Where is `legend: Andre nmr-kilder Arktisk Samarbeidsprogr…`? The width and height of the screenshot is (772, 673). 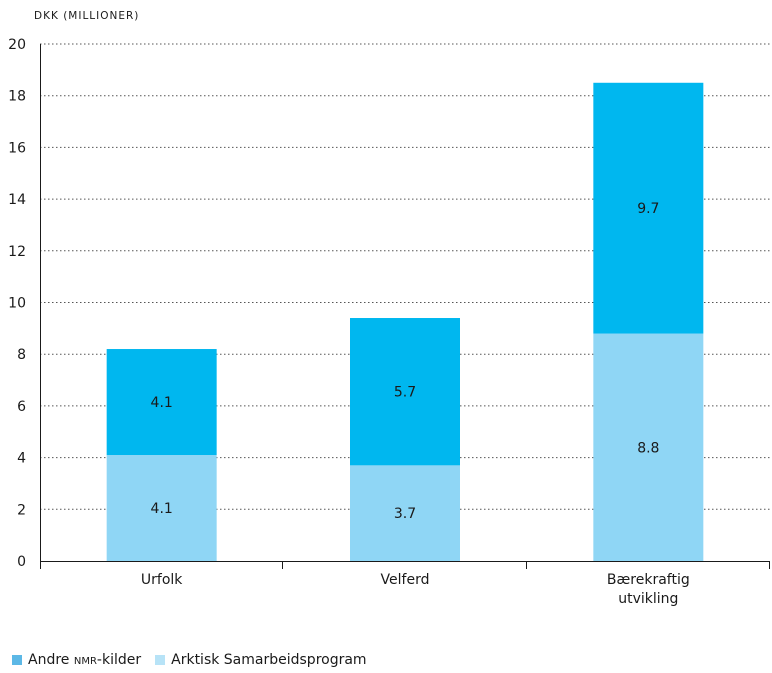
legend: Andre nmr-kilder Arktisk Samarbeidsprogr… is located at coordinates (196, 660).